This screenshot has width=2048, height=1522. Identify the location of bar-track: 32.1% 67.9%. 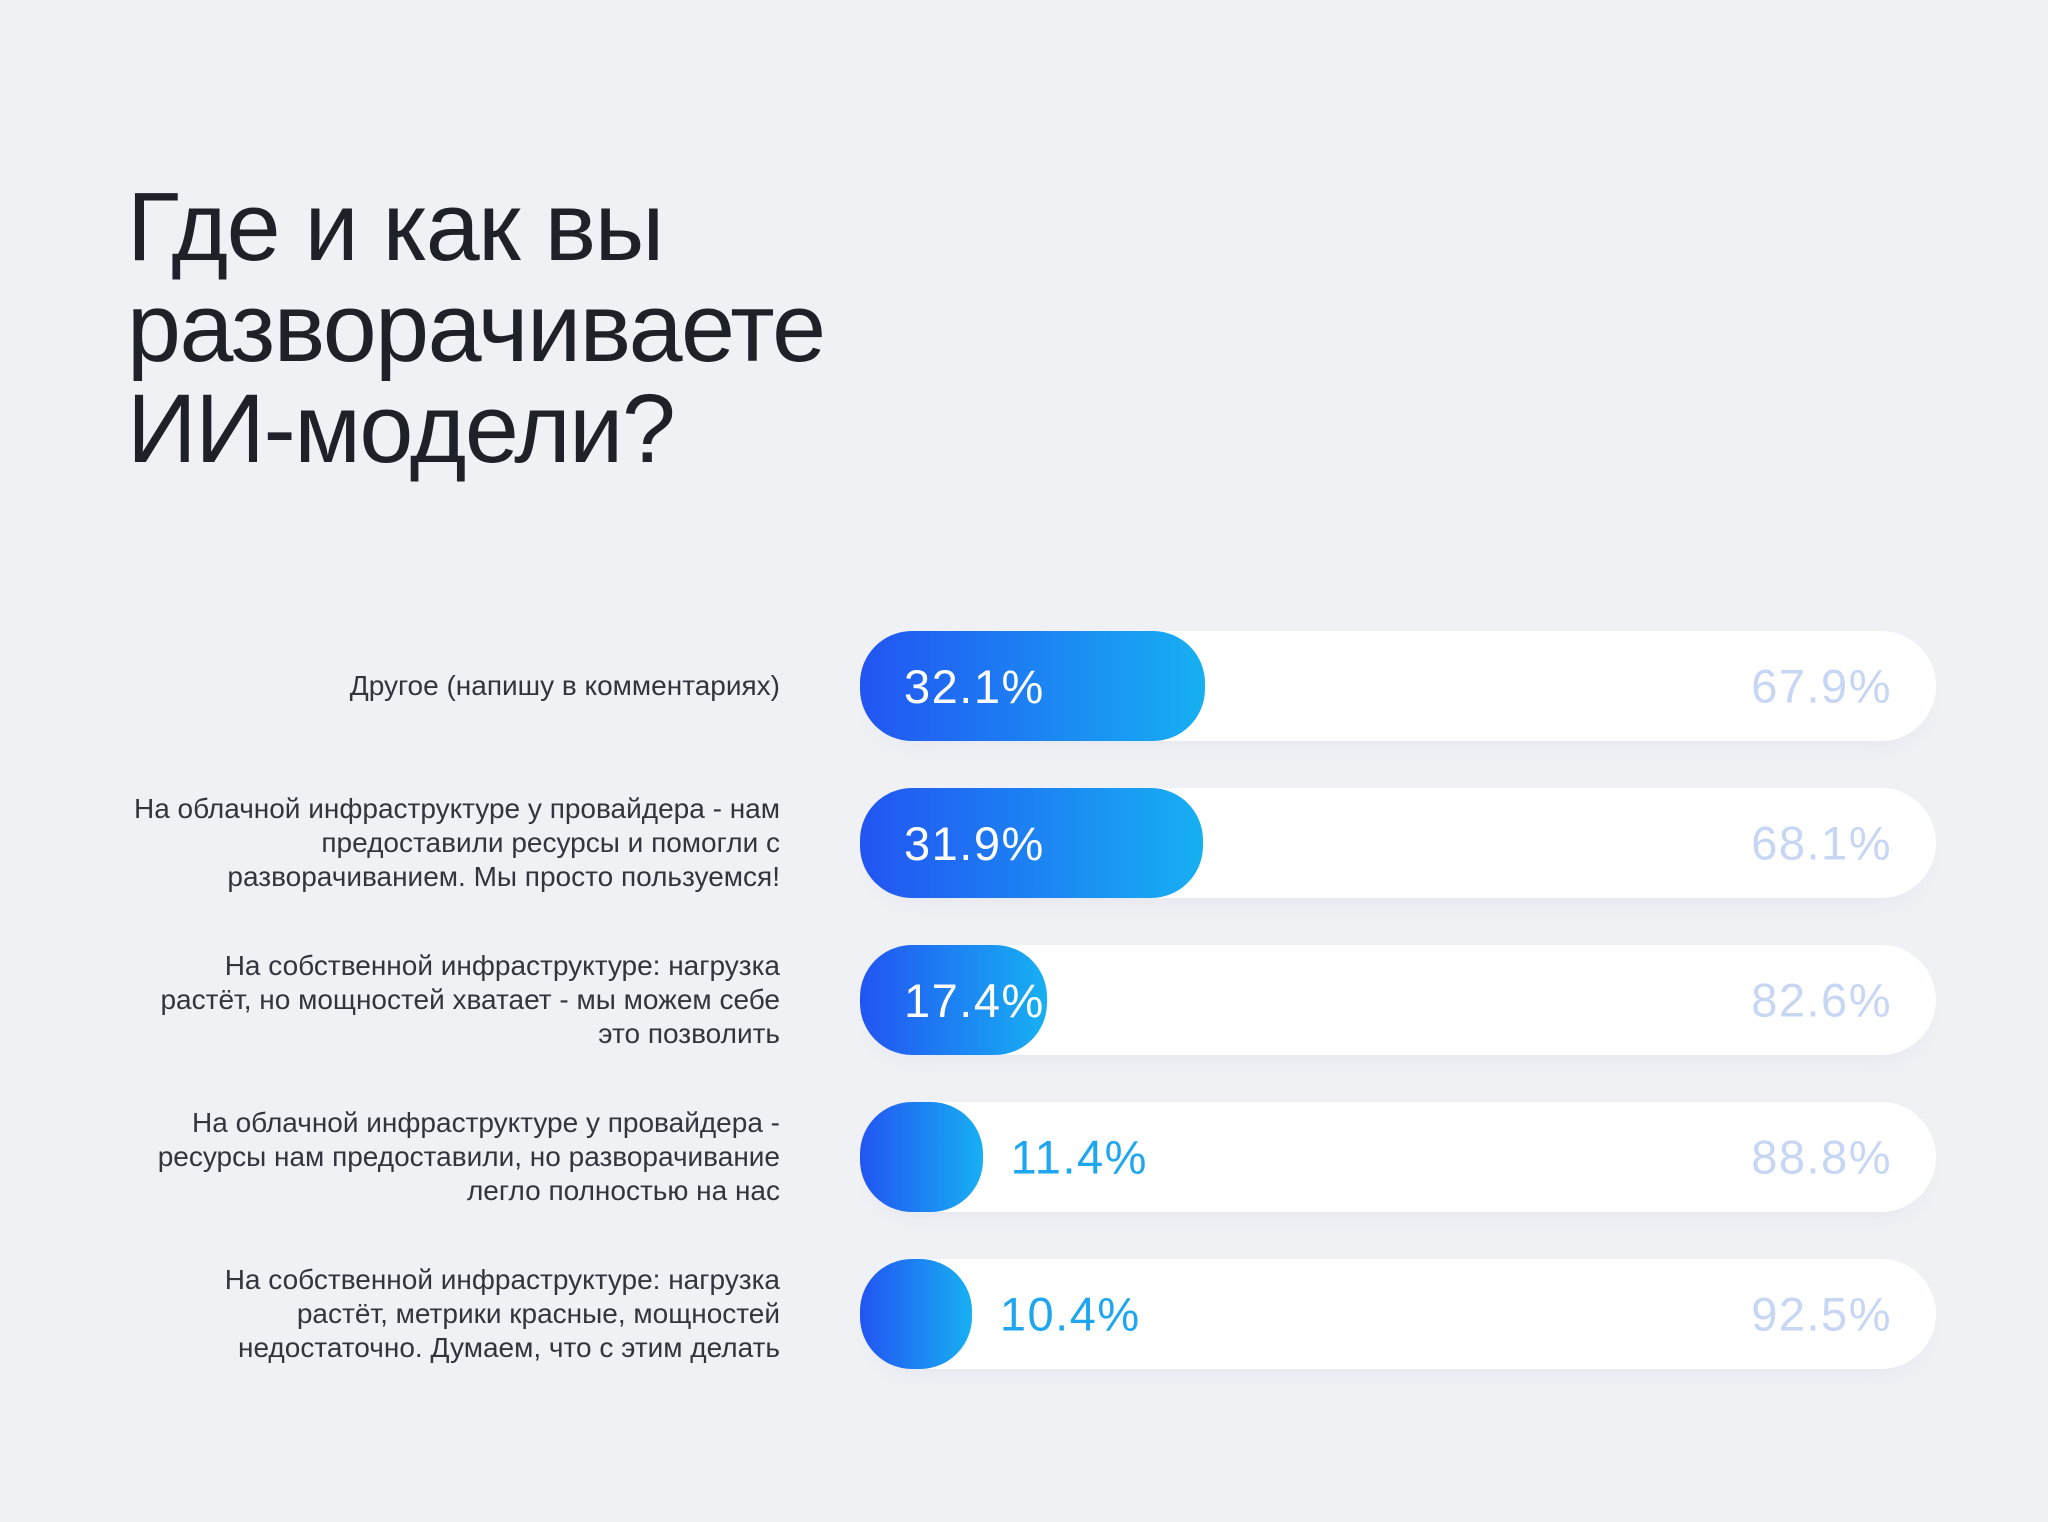
(1398, 686).